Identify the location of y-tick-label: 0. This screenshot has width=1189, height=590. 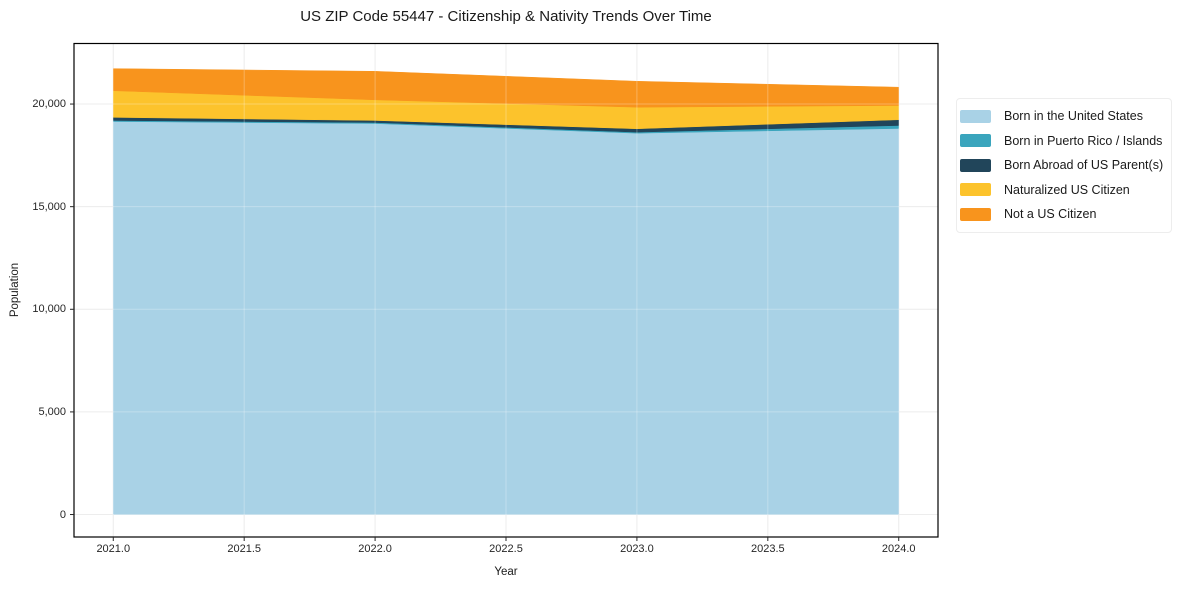
(62, 514).